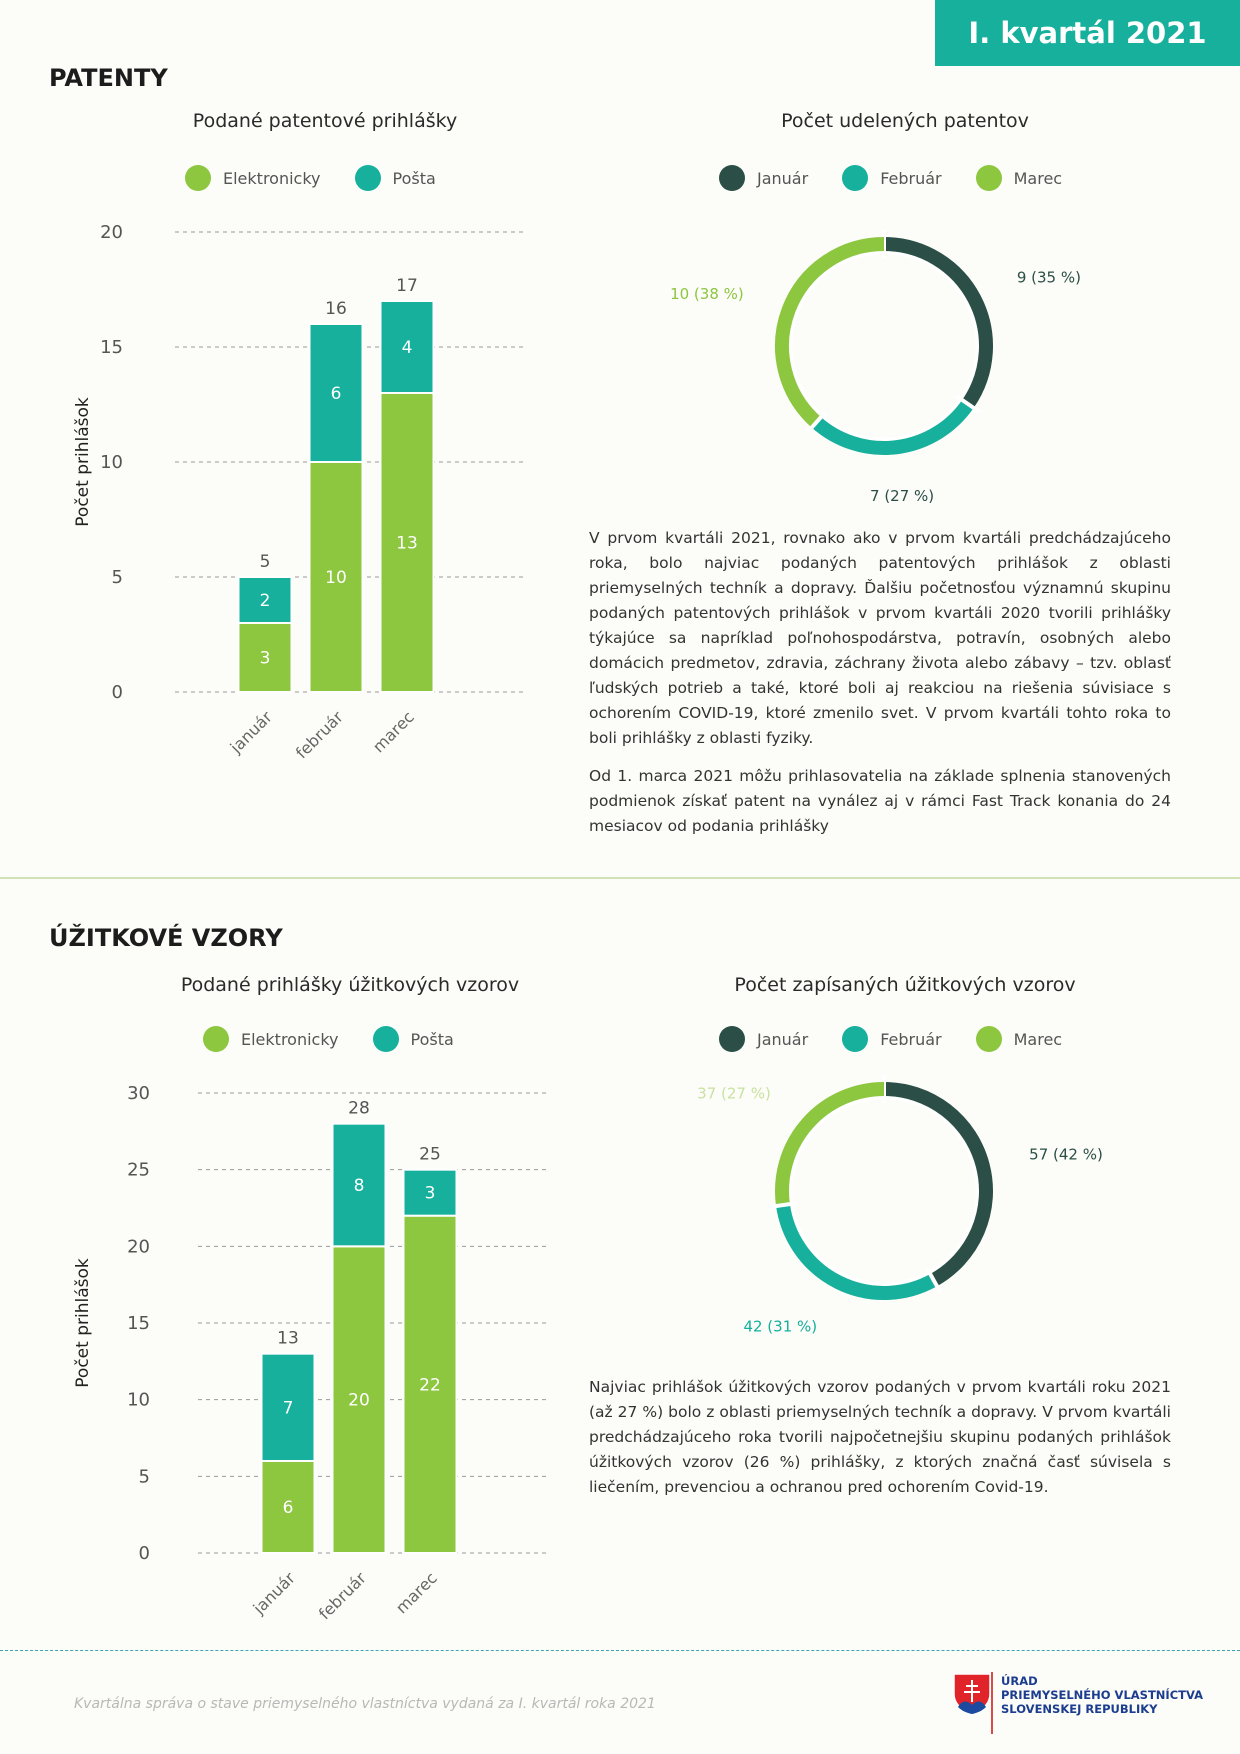 The image size is (1240, 1754). Describe the element at coordinates (108, 78) in the screenshot. I see `section-title-patenty: PATENTY` at that location.